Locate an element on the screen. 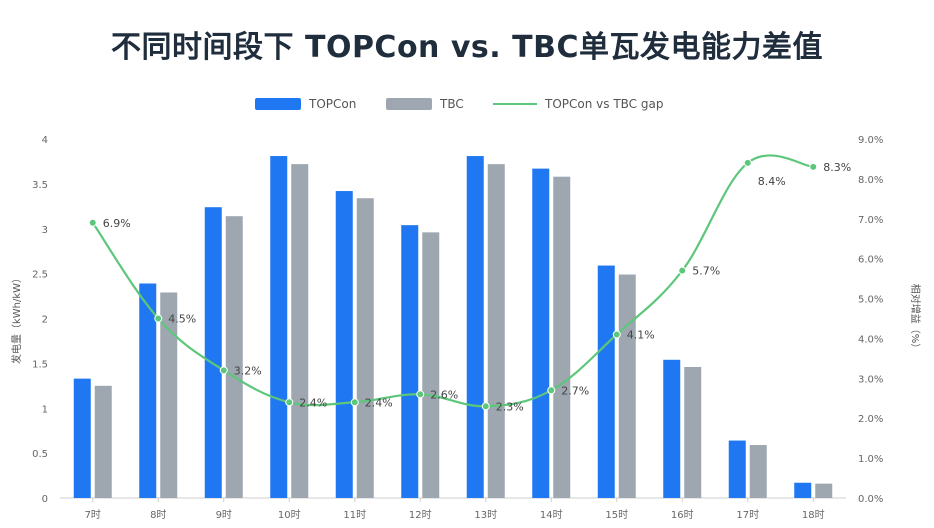 The image size is (934, 528). x-tick-label: 7时 is located at coordinates (93, 515).